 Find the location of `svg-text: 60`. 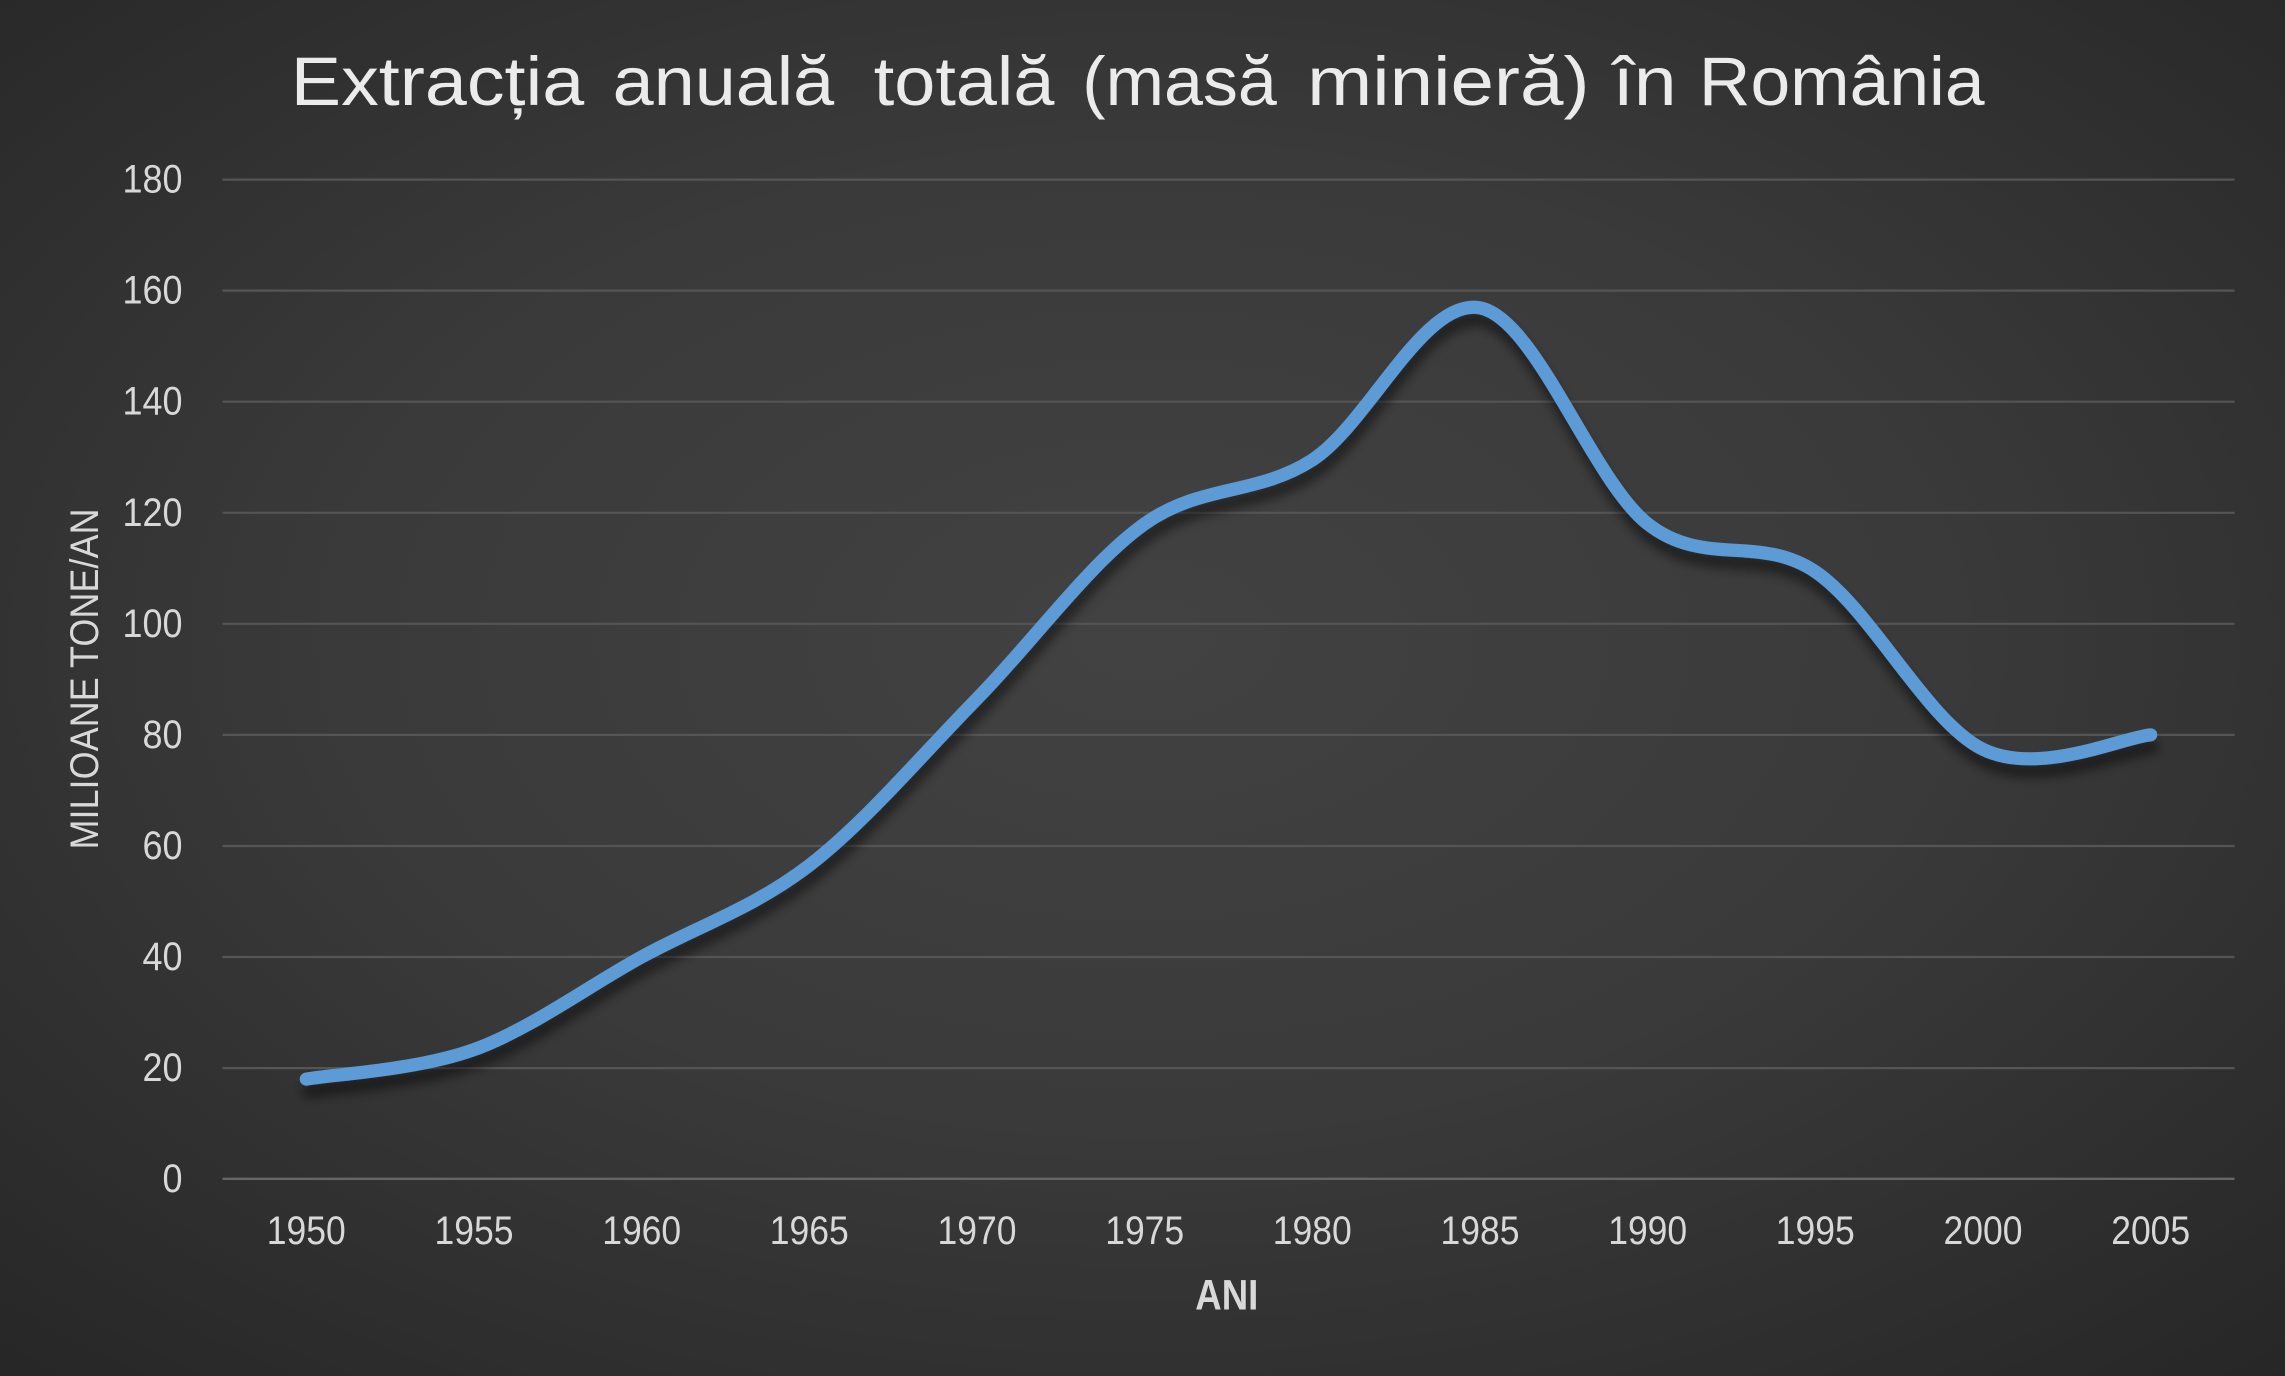

svg-text: 60 is located at coordinates (163, 846).